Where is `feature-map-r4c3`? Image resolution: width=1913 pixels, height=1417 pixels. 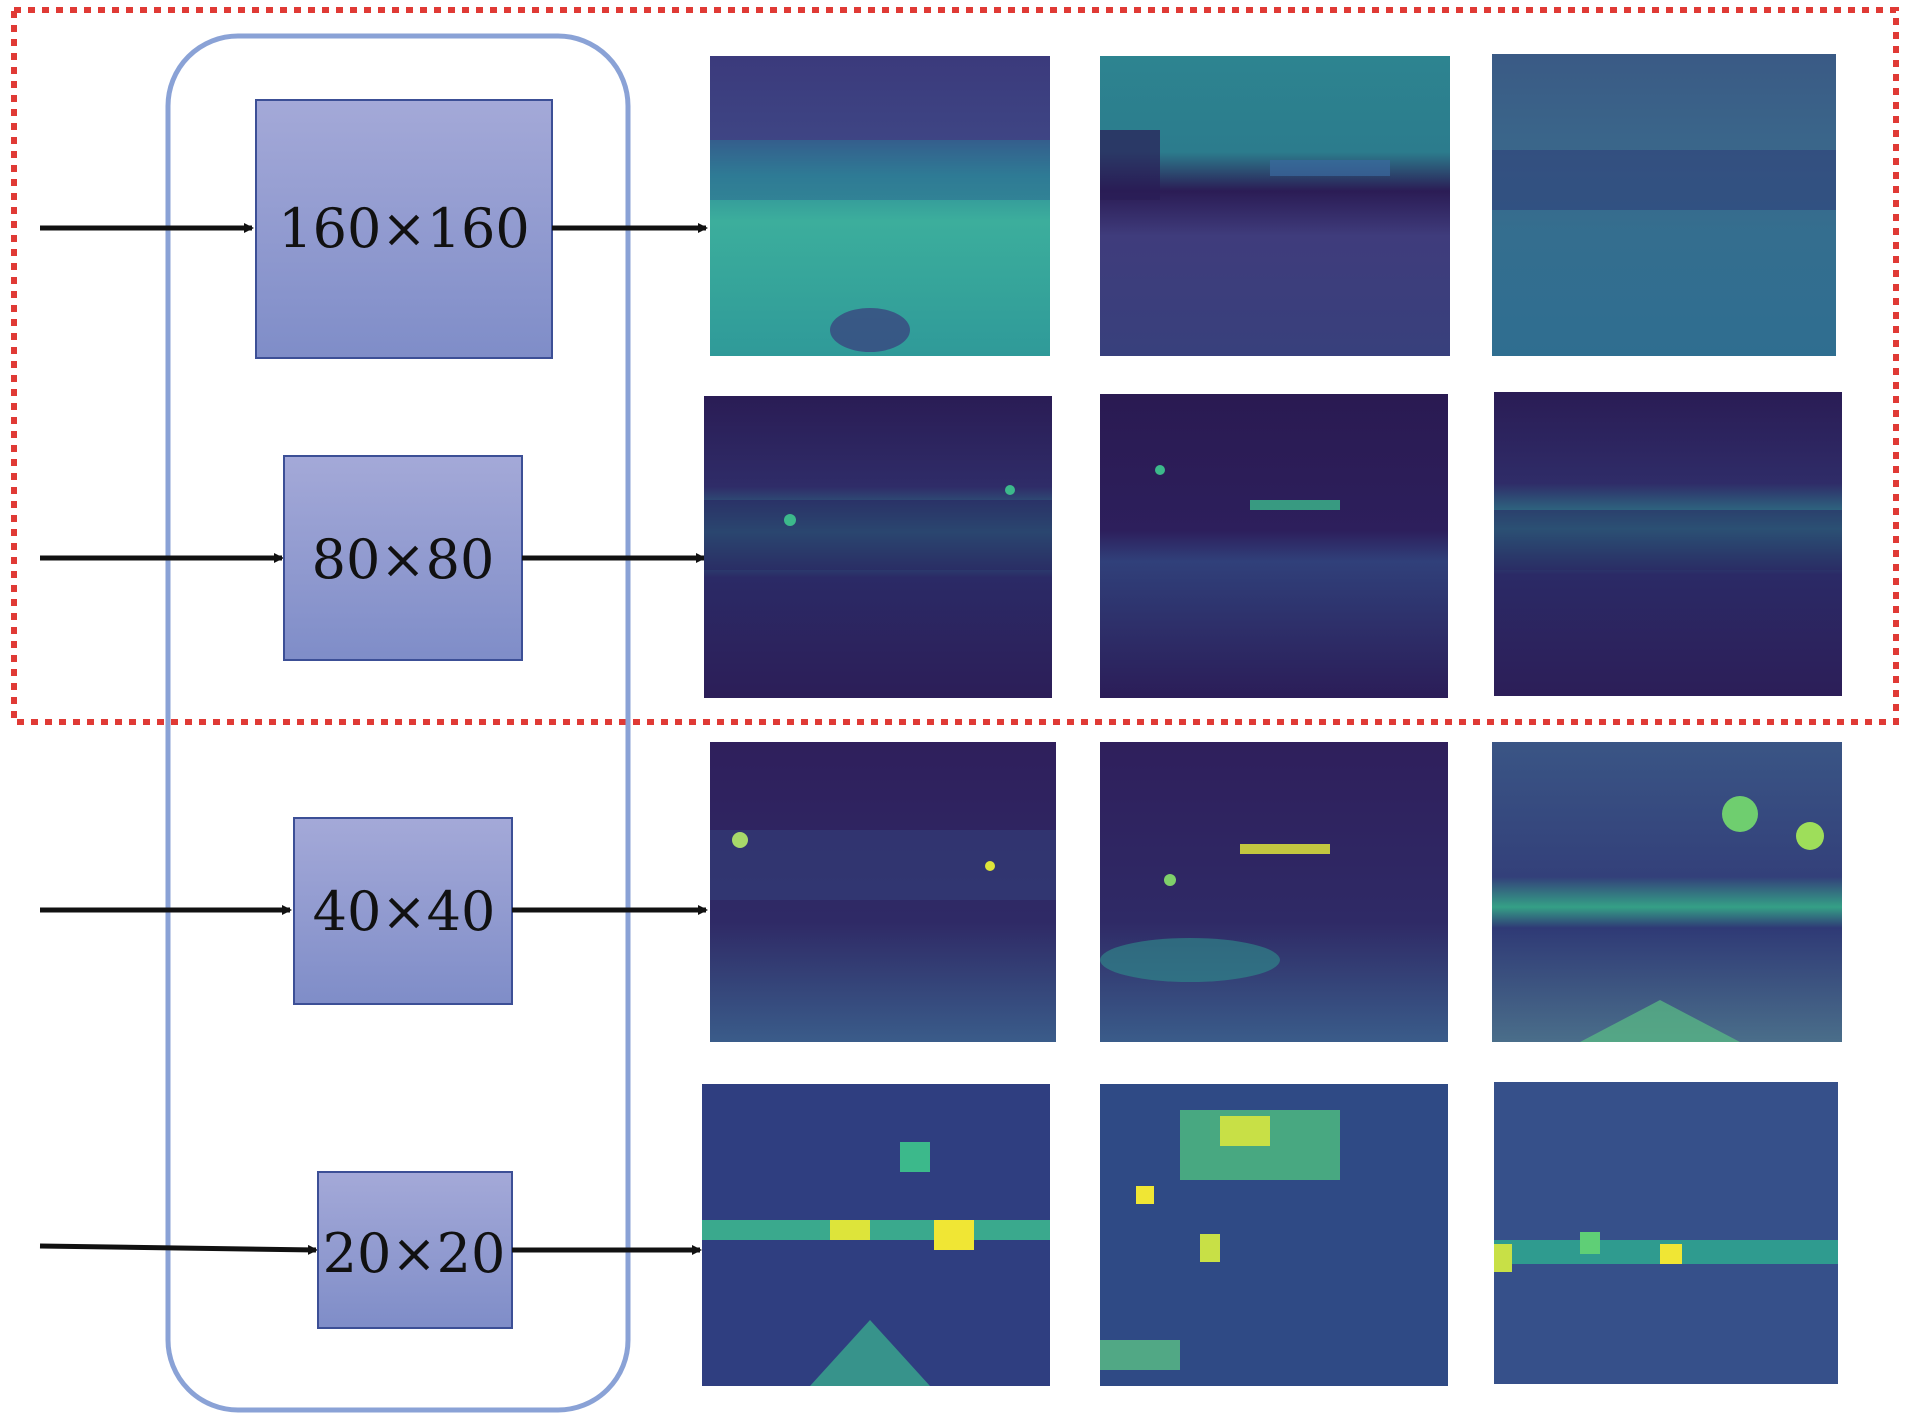 feature-map-r4c3 is located at coordinates (1666, 1233).